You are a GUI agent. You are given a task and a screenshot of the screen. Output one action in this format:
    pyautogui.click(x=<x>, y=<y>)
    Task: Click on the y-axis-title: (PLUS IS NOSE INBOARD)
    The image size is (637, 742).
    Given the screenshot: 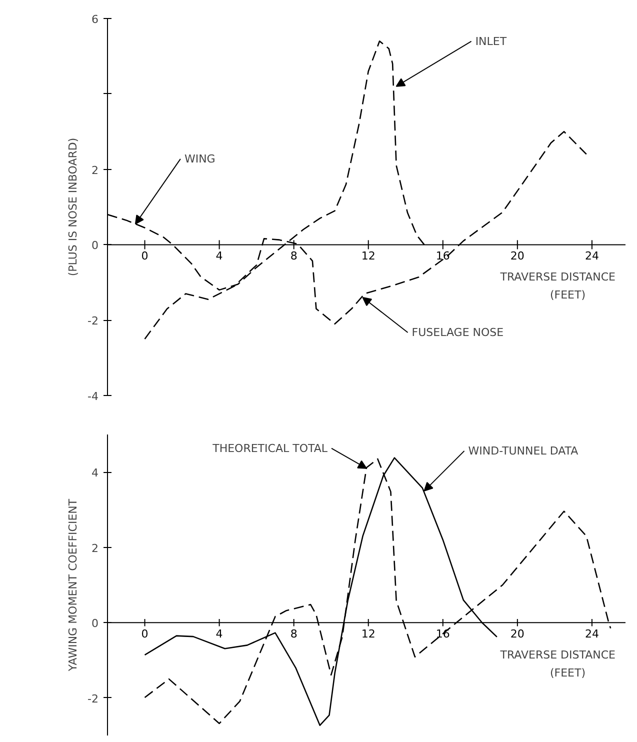 What is the action you would take?
    pyautogui.click(x=73, y=207)
    